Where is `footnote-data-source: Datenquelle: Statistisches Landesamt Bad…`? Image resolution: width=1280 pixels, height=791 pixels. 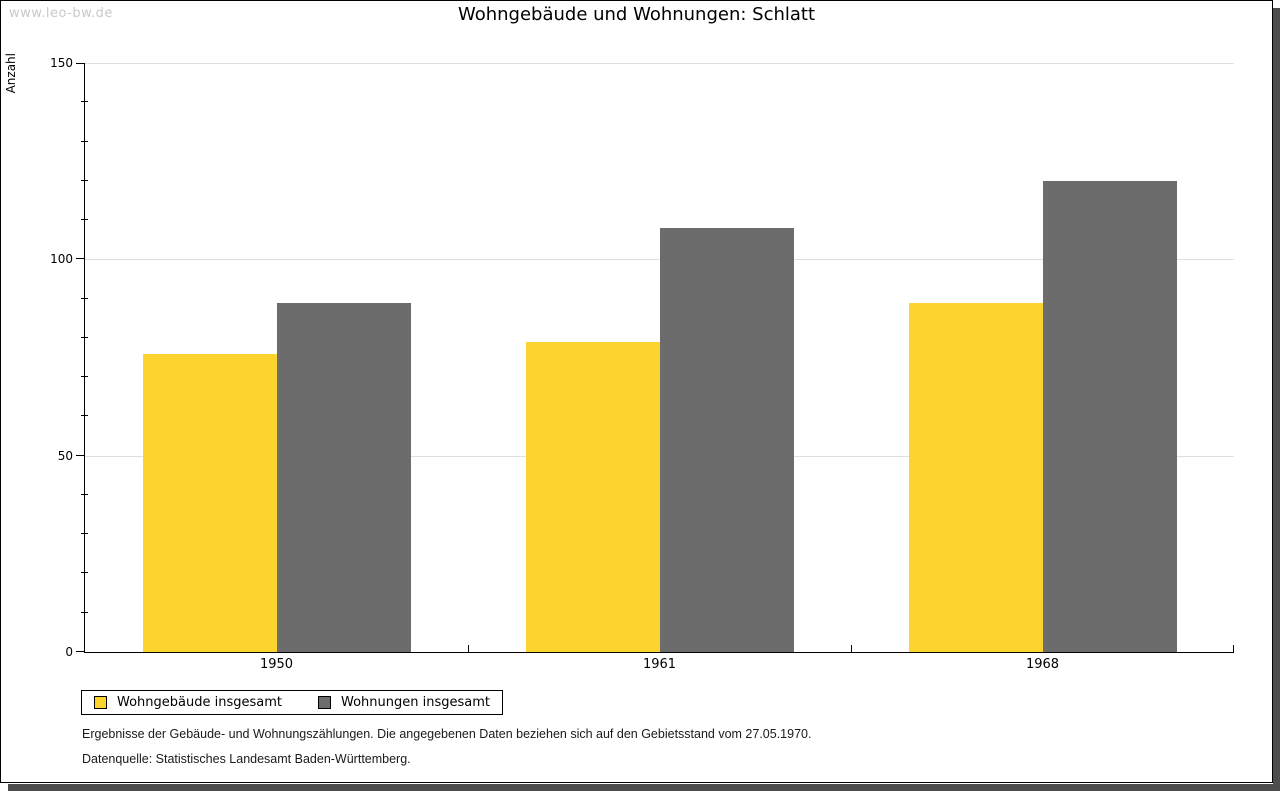
footnote-data-source: Datenquelle: Statistisches Landesamt Bad… is located at coordinates (246, 759).